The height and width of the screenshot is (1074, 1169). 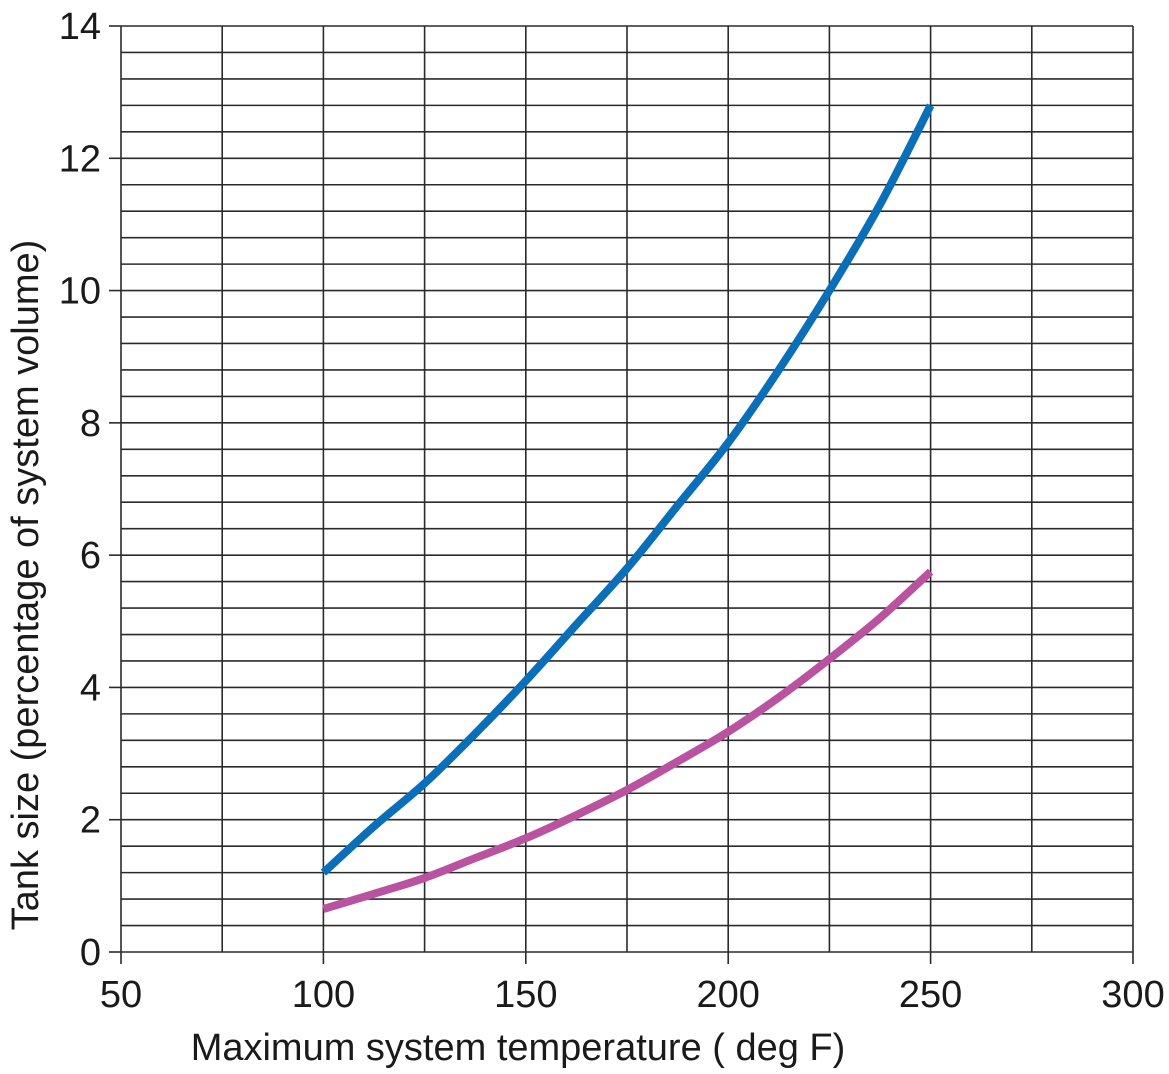 I want to click on y-tick-label: 8, so click(x=90, y=424).